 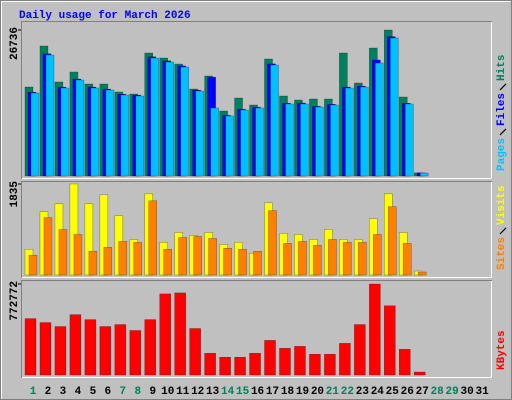 What do you see at coordinates (213, 392) in the screenshot?
I see `x-tick-label: 13` at bounding box center [213, 392].